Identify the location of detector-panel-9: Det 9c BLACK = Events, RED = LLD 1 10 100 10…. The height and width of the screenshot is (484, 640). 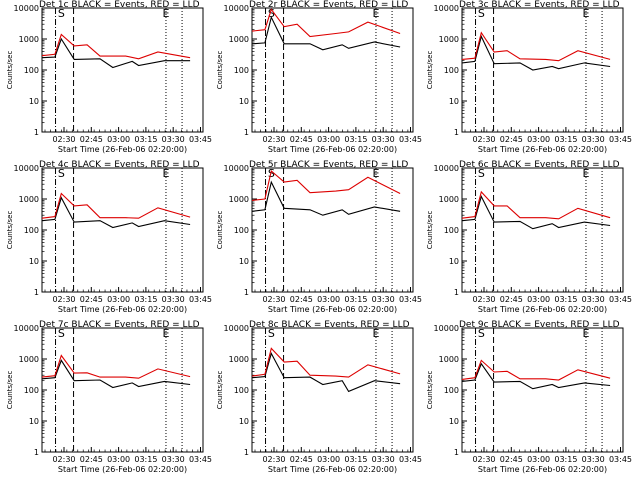
(529, 397).